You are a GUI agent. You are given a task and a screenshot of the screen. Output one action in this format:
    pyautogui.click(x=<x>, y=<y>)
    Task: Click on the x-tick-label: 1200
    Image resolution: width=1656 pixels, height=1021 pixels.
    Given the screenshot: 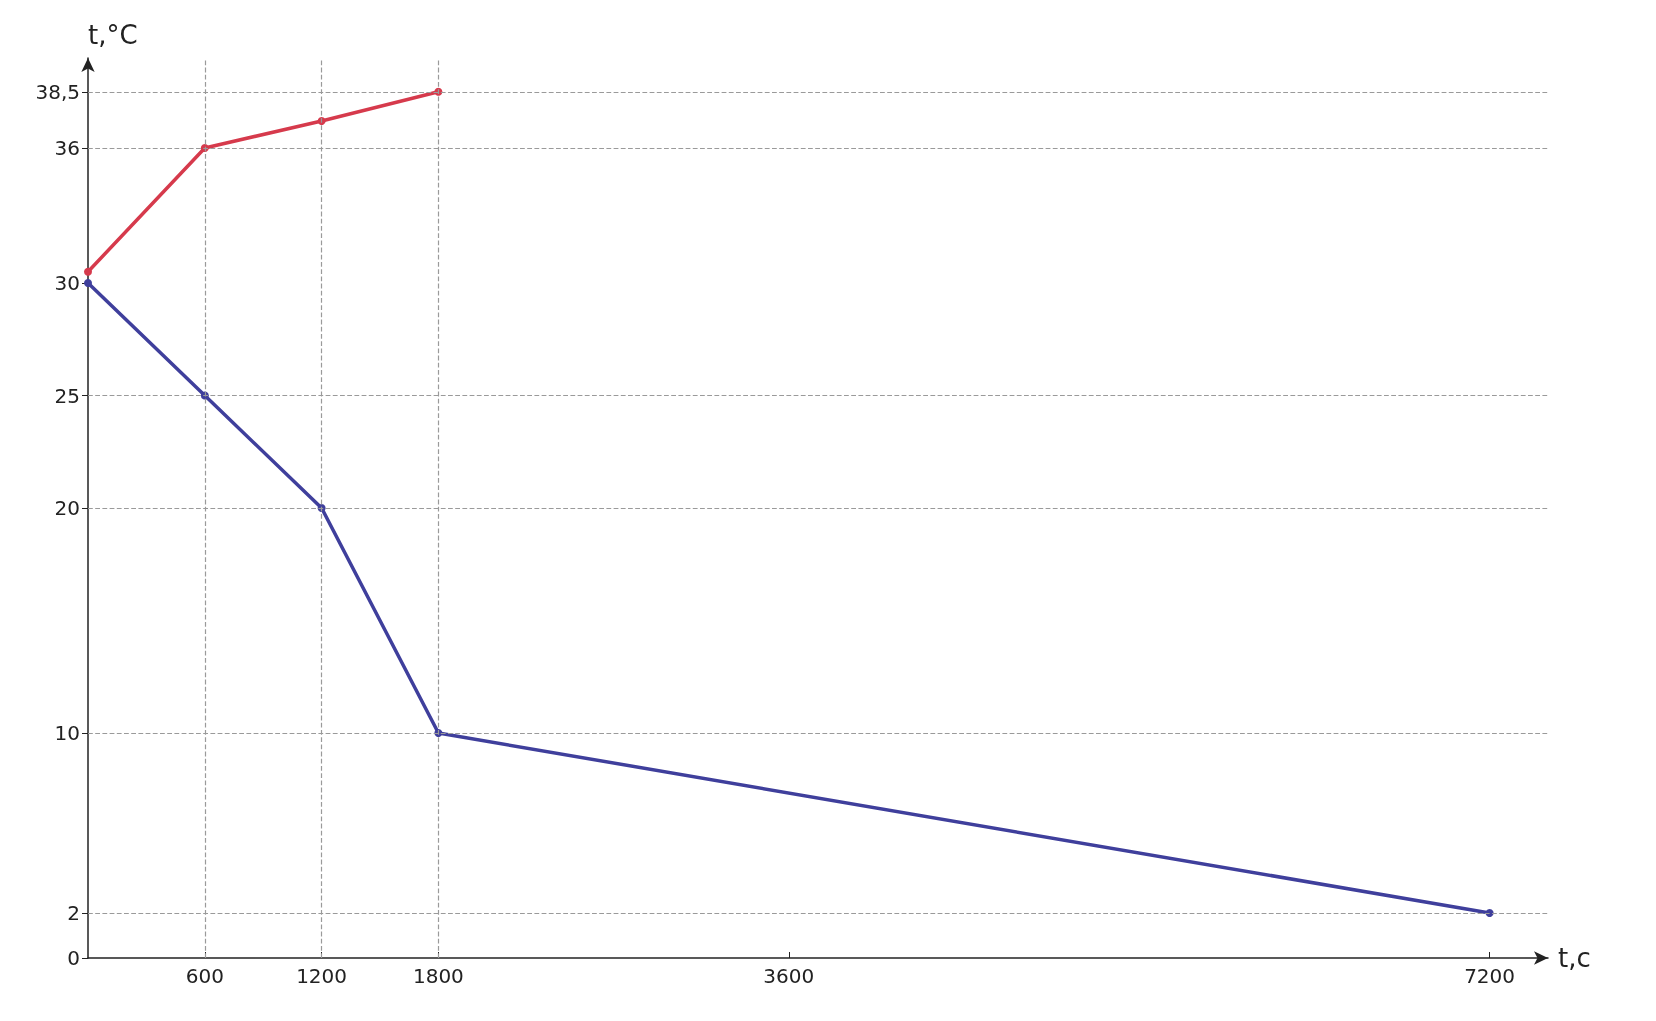 What is the action you would take?
    pyautogui.click(x=322, y=976)
    